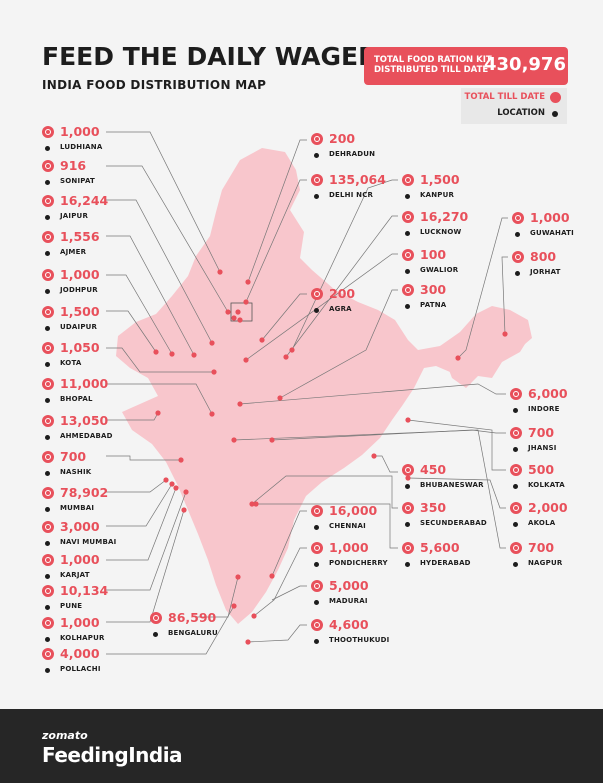 The image size is (603, 783). Describe the element at coordinates (541, 547) in the screenshot. I see `value-nagpur: 700` at that location.